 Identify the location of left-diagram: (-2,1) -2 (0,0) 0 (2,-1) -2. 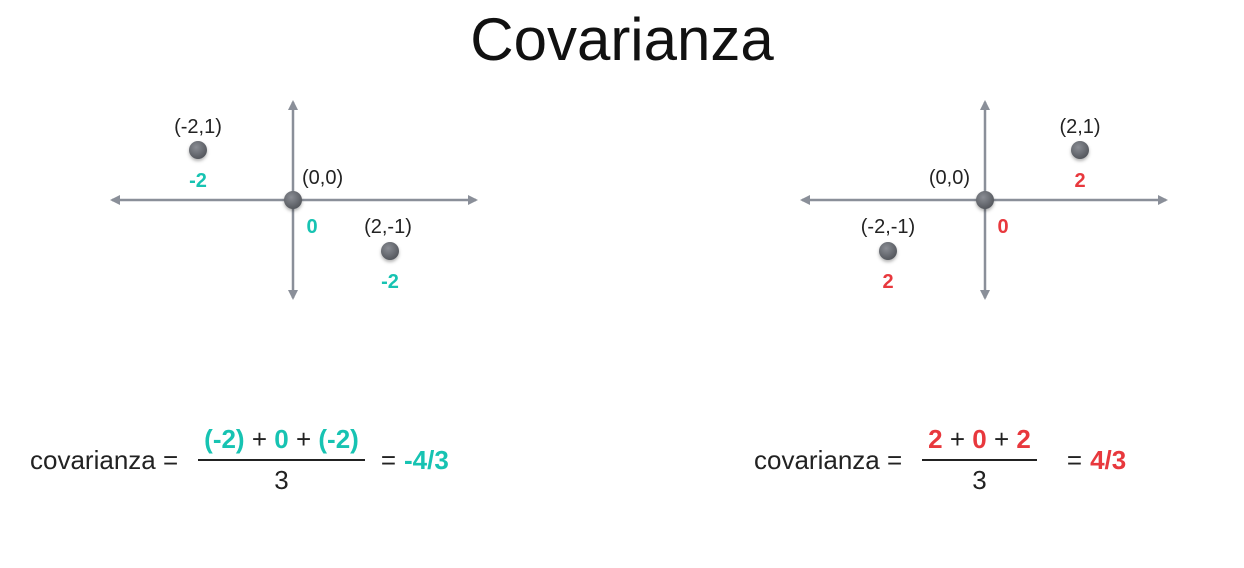
(294, 200).